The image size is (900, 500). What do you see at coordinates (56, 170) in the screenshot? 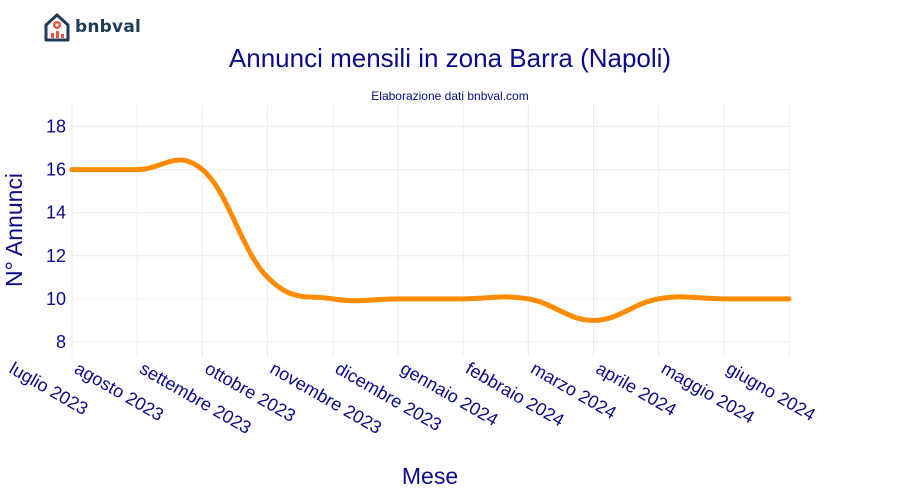
I see `y-tick-label: 16` at bounding box center [56, 170].